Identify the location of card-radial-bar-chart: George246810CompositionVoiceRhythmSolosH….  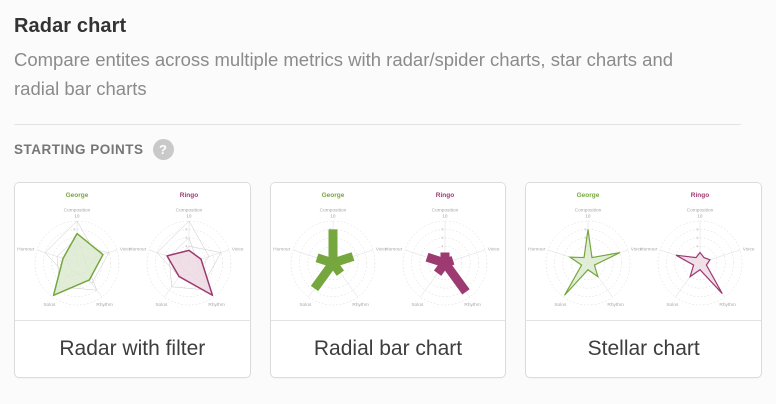
(388, 280).